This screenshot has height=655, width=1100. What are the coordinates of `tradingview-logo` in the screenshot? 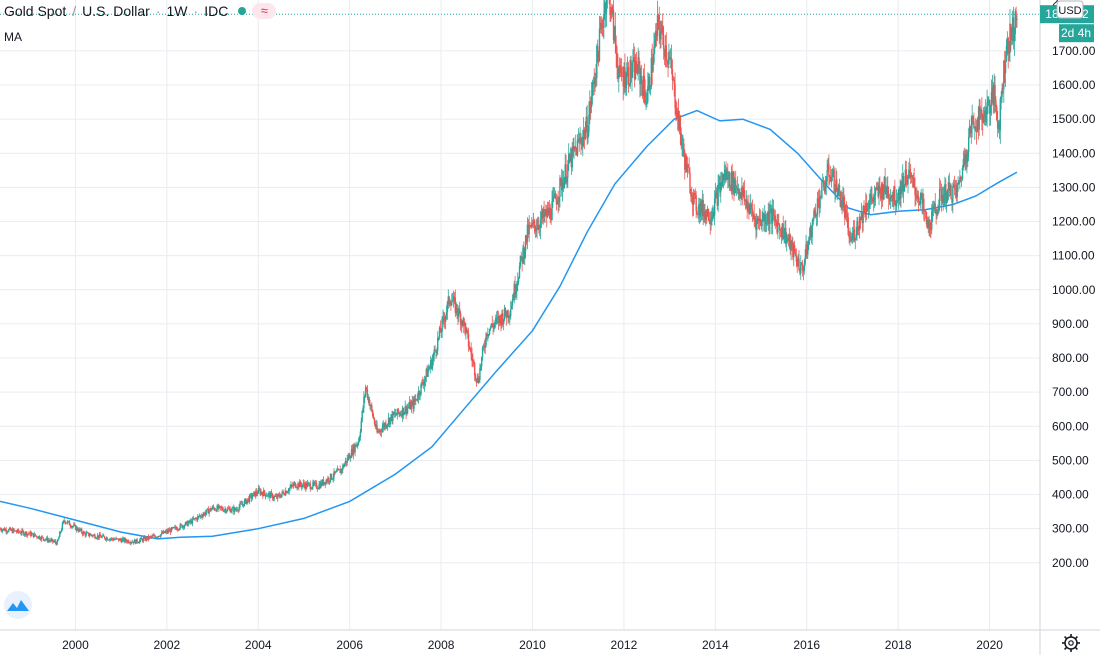 It's located at (18, 605).